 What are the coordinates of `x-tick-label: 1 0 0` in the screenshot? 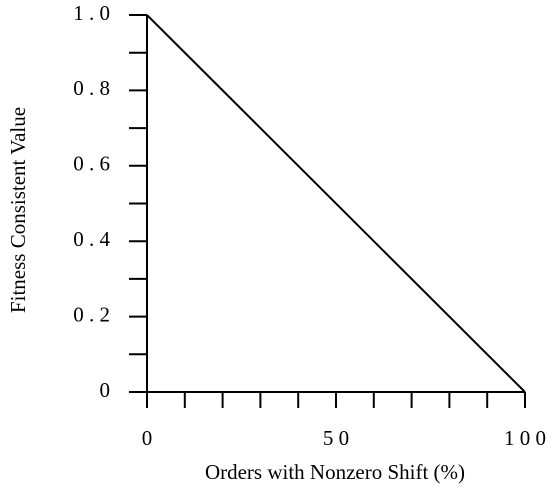 It's located at (525, 438).